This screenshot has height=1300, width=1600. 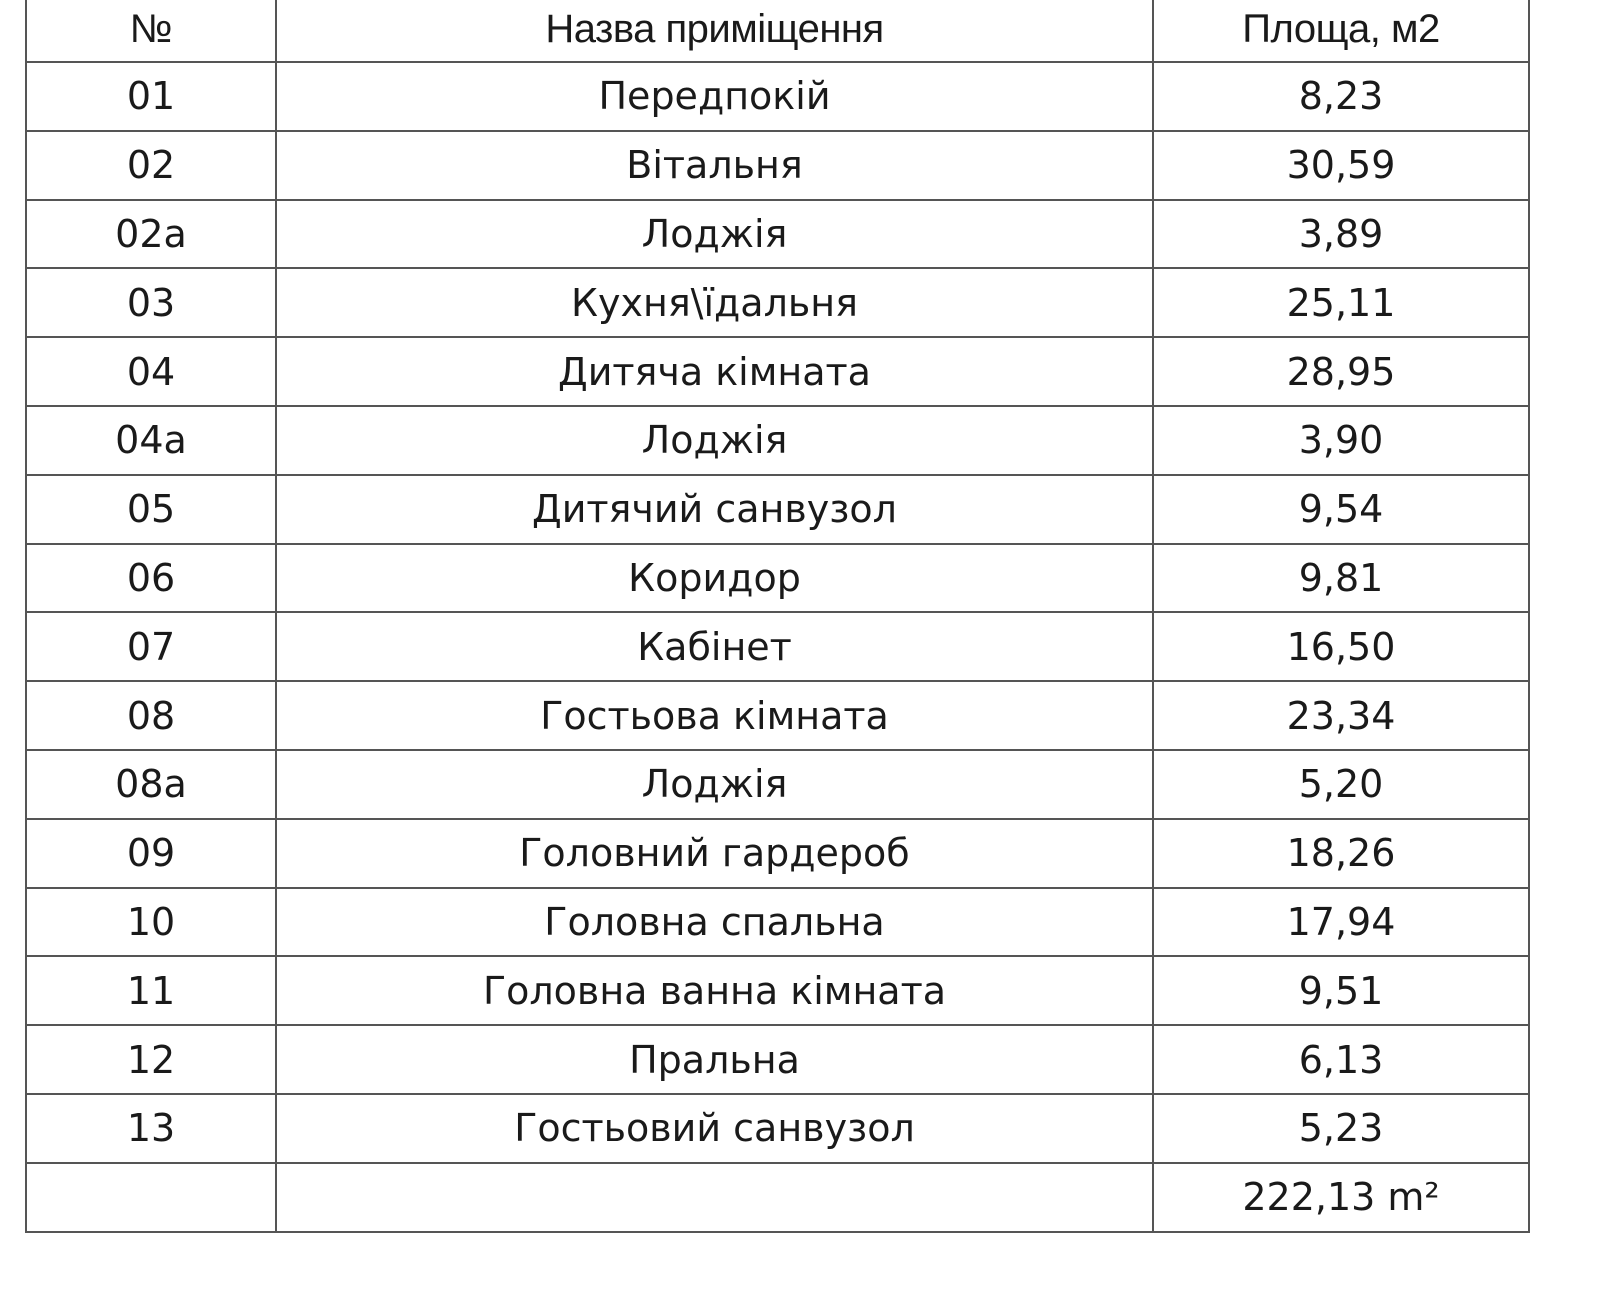 I want to click on cell-number: 02, so click(x=151, y=165).